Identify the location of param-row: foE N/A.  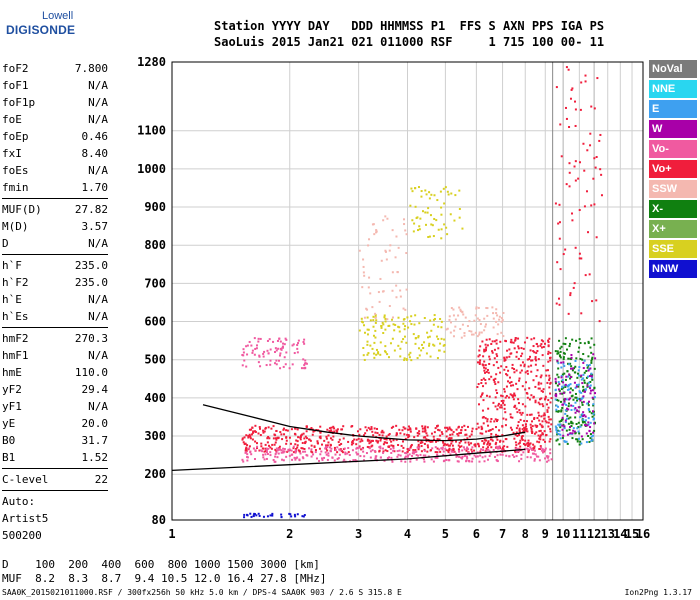
(55, 119).